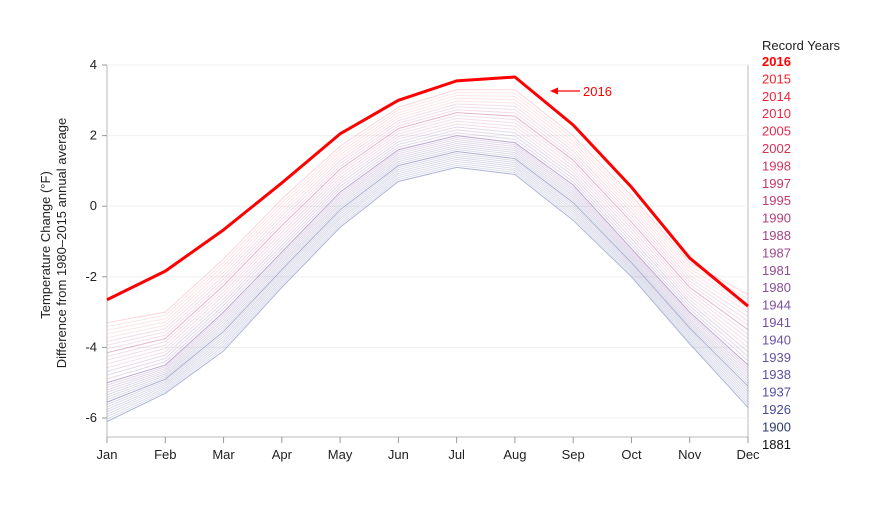 This screenshot has width=880, height=505. What do you see at coordinates (340, 454) in the screenshot?
I see `x-tick-label: May` at bounding box center [340, 454].